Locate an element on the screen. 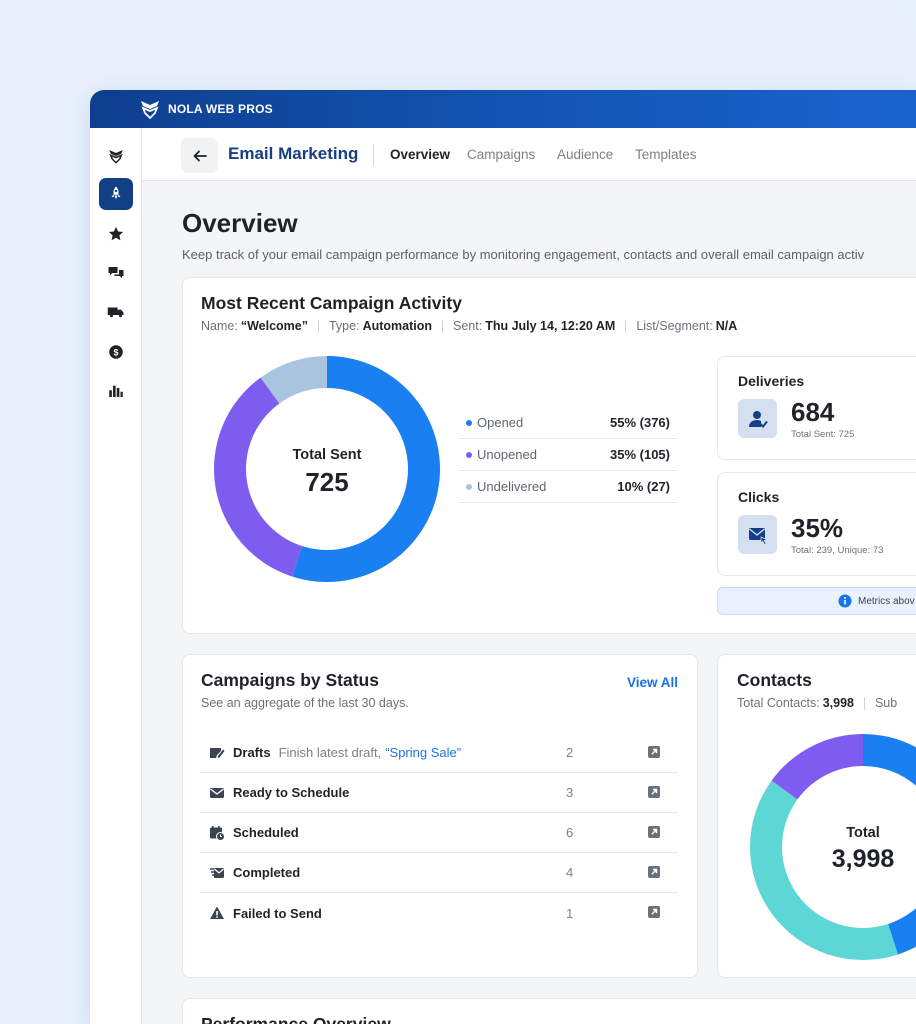 This screenshot has height=1024, width=916. metrics-info-banner: Metrics abov is located at coordinates (816, 601).